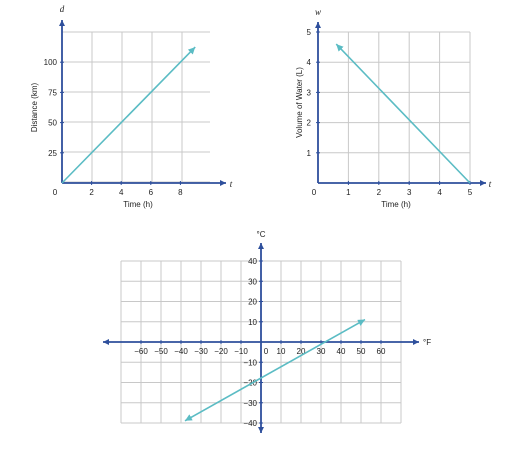 Image resolution: width=522 pixels, height=450 pixels. What do you see at coordinates (252, 281) in the screenshot?
I see `y-tick-label: 30` at bounding box center [252, 281].